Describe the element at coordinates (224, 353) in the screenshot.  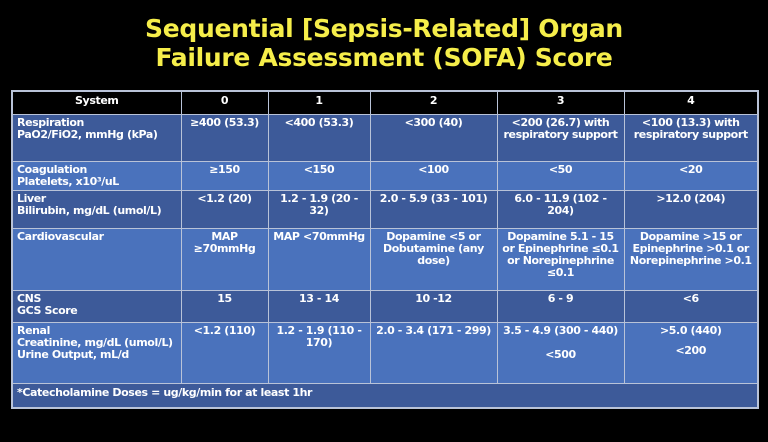
I see `score-0-cell: <1.2 (110)` at that location.